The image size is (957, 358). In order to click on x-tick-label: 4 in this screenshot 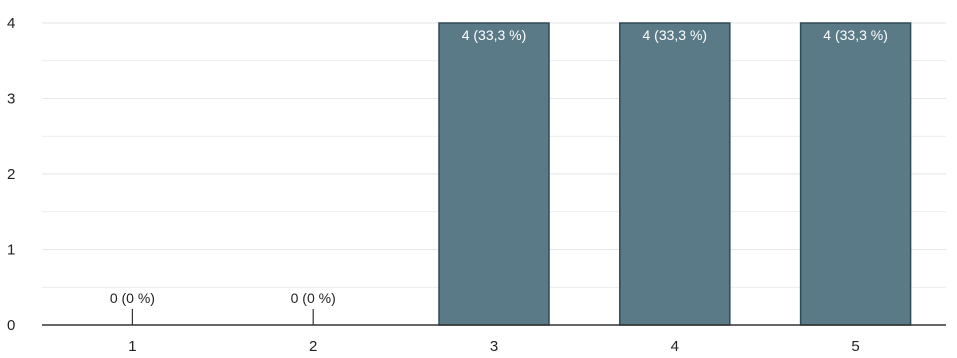, I will do `click(675, 346)`.